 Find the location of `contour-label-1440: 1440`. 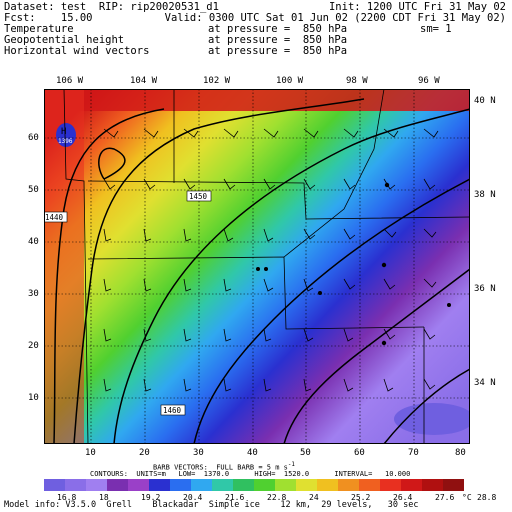

contour-label-1440: 1440 is located at coordinates (54, 217).